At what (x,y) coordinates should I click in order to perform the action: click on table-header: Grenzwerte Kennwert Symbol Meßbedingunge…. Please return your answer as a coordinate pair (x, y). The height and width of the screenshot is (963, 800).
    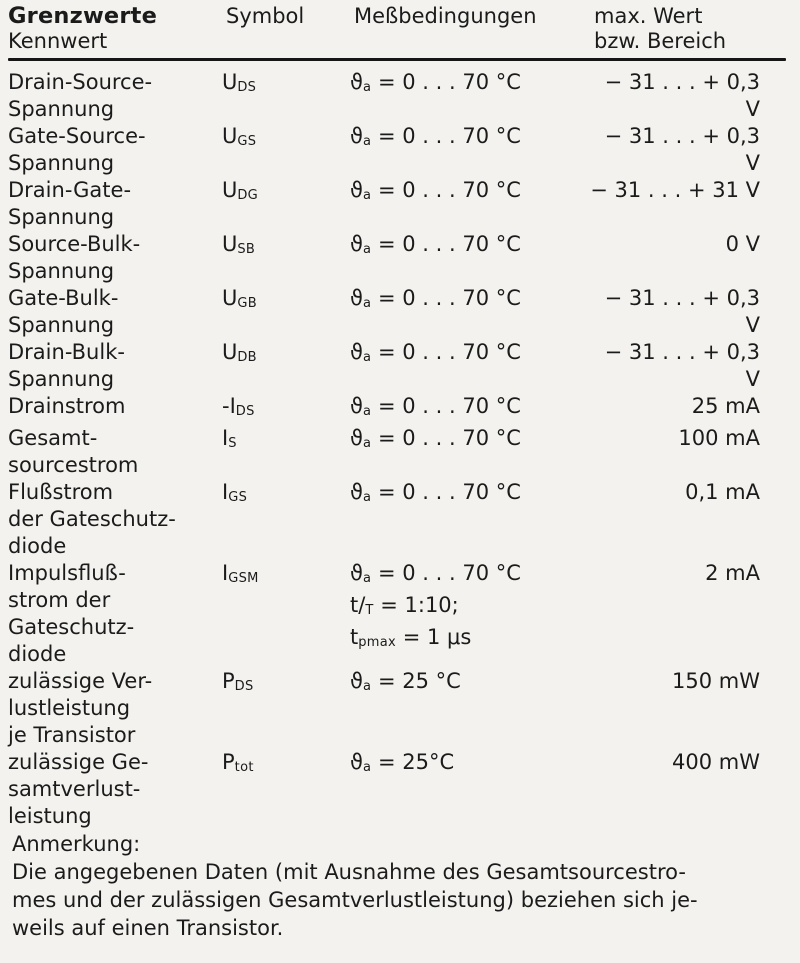
    Looking at the image, I should click on (399, 29).